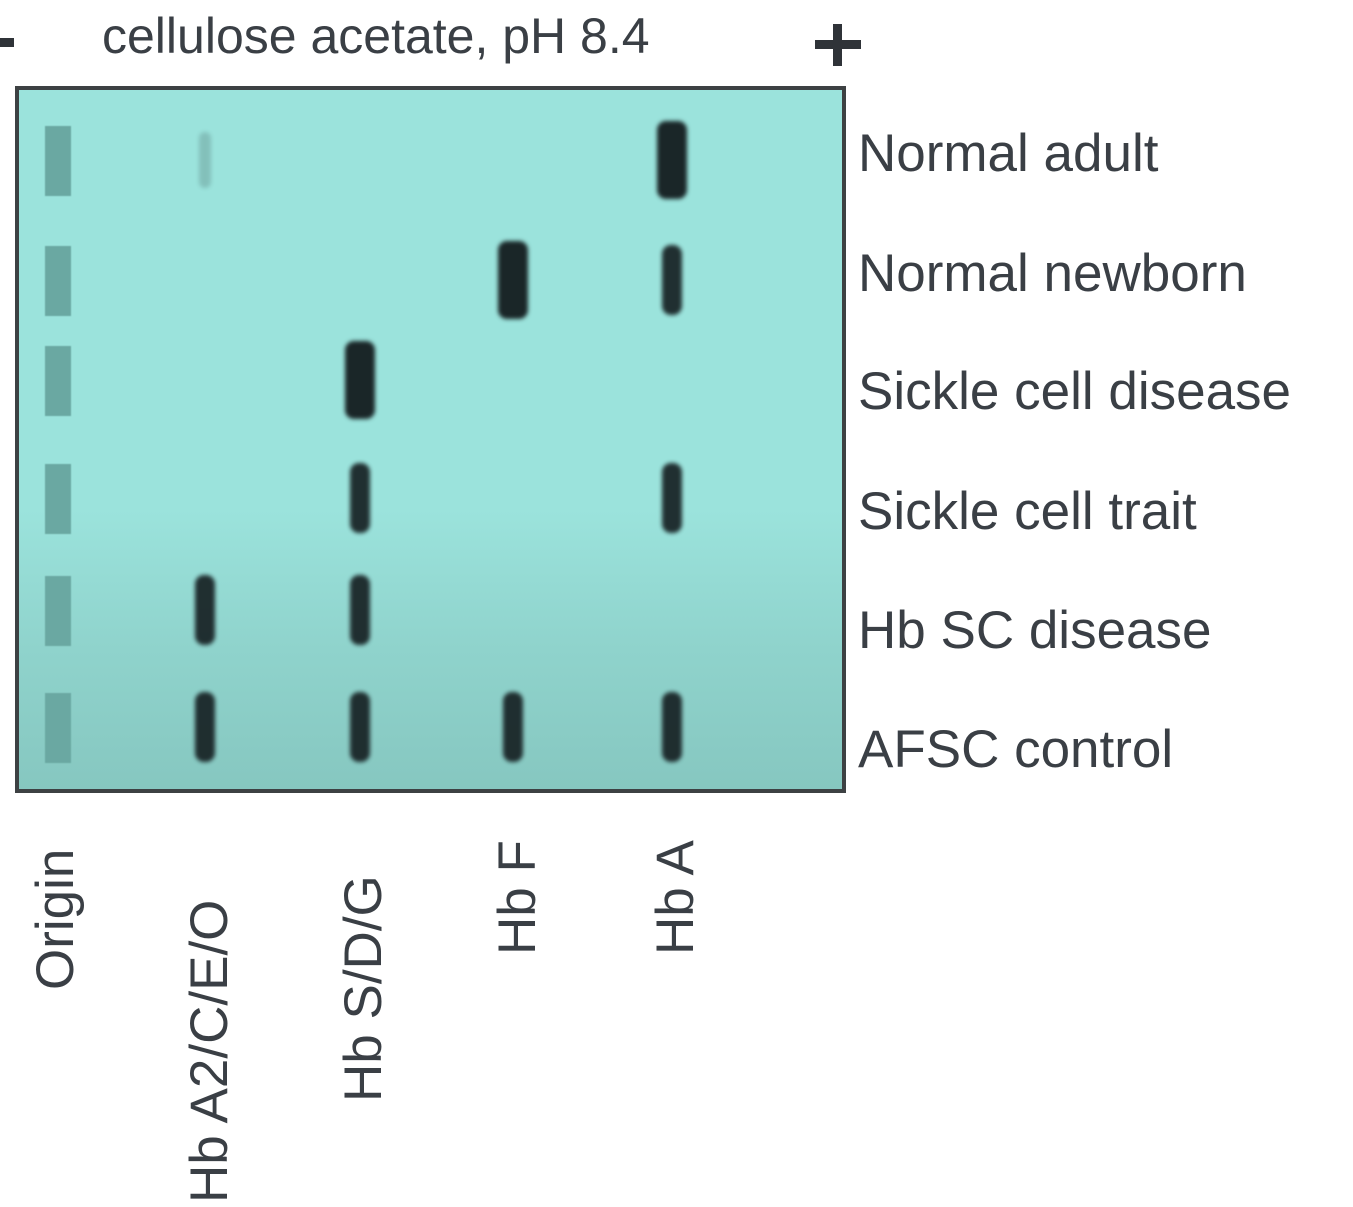 This screenshot has width=1353, height=1207. I want to click on lane-label-origin: Origin, so click(55, 919).